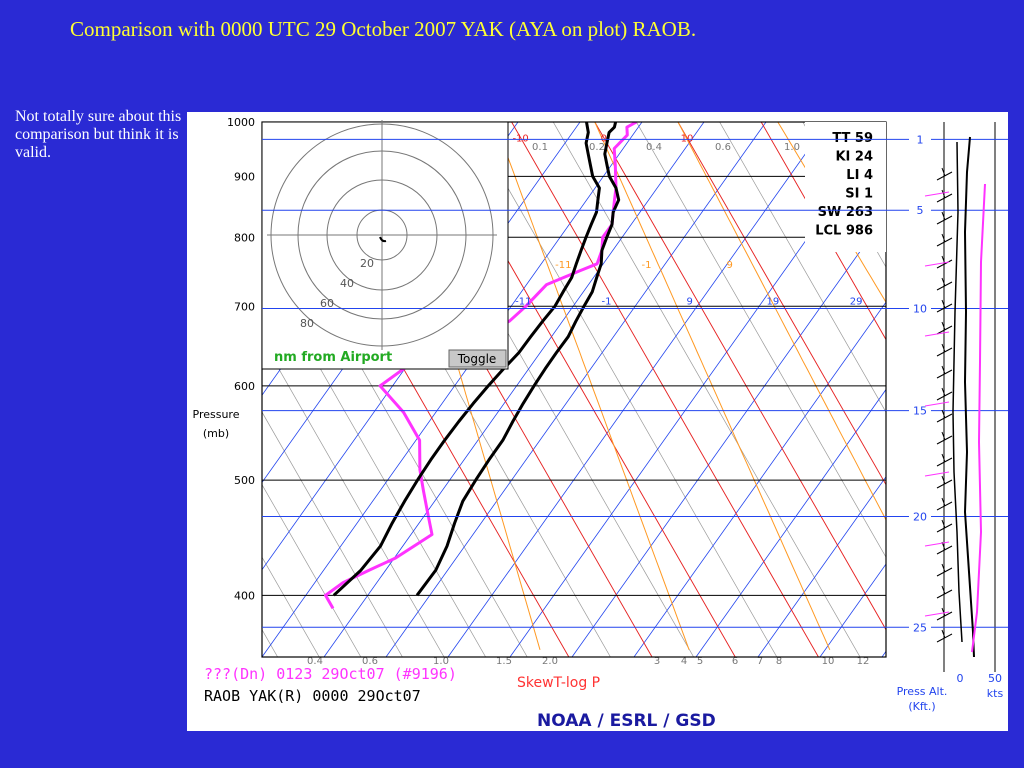  Describe the element at coordinates (828, 661) in the screenshot. I see `mixing-ratio-label-bottom: 10` at that location.